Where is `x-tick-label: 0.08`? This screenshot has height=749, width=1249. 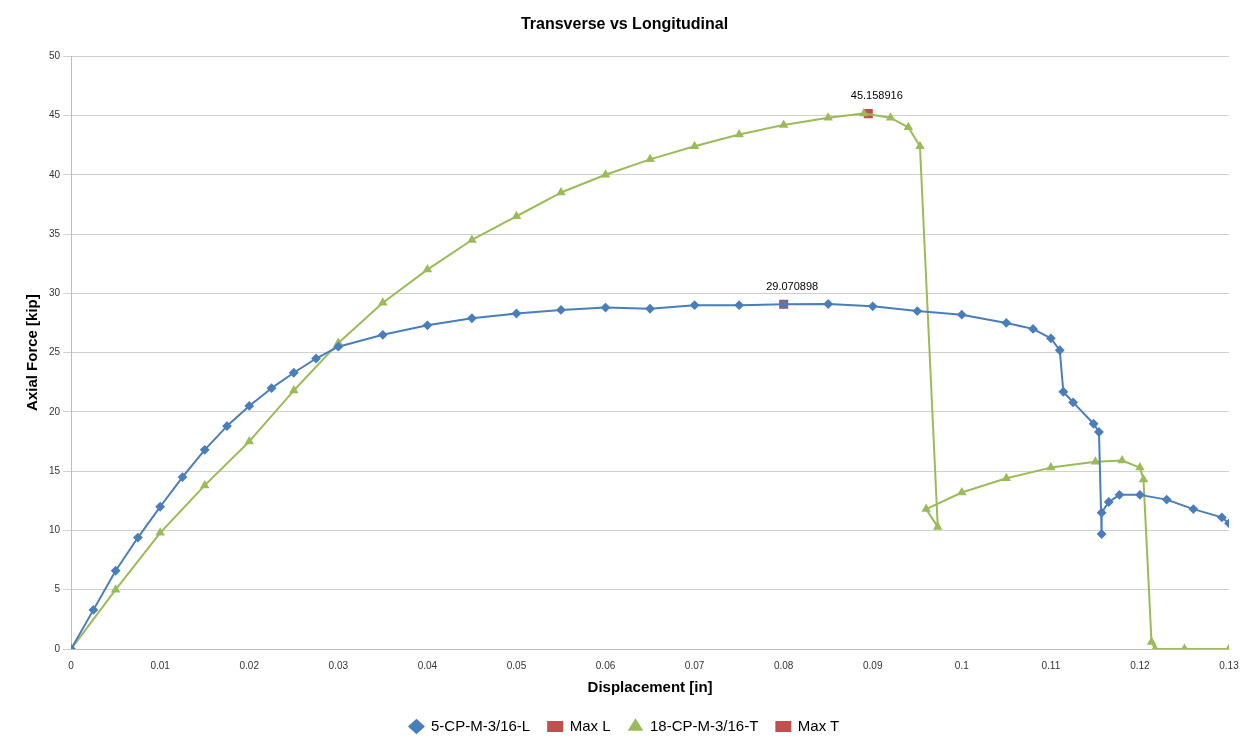 x-tick-label: 0.08 is located at coordinates (783, 665).